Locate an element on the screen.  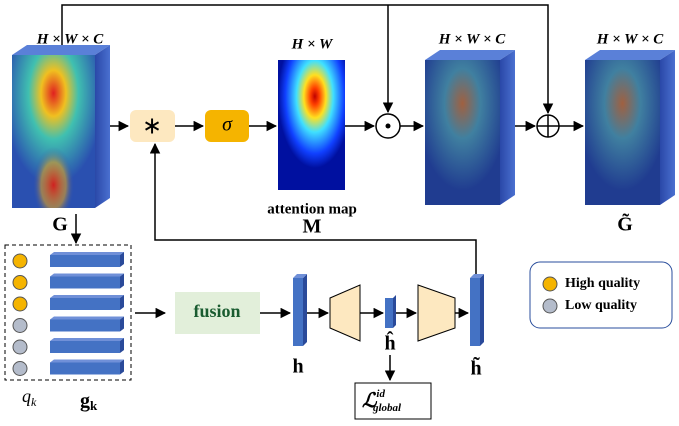
loss-symbol: ℒ is located at coordinates (370, 401).